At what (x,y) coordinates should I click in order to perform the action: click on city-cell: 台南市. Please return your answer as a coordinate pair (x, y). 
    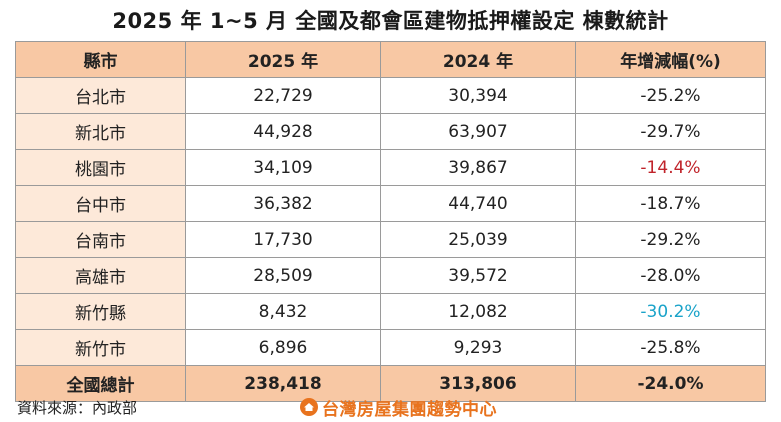
    Looking at the image, I should click on (100, 239).